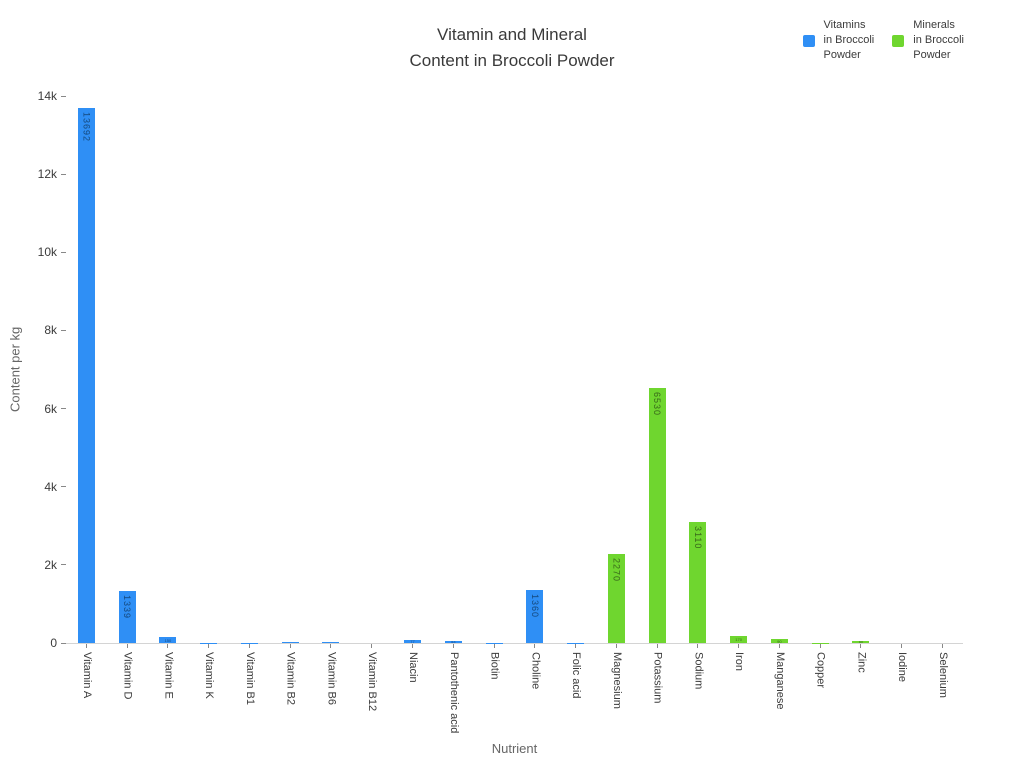 The image size is (1024, 768). I want to click on bar-vitamin-d: 1339, so click(127, 616).